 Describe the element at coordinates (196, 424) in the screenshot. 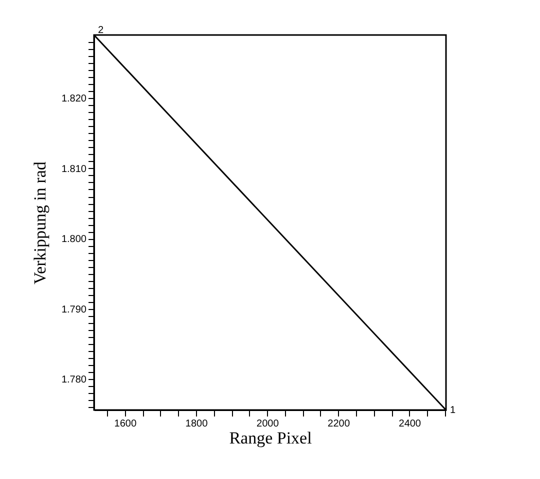

I see `x-tick-label: 1800` at that location.